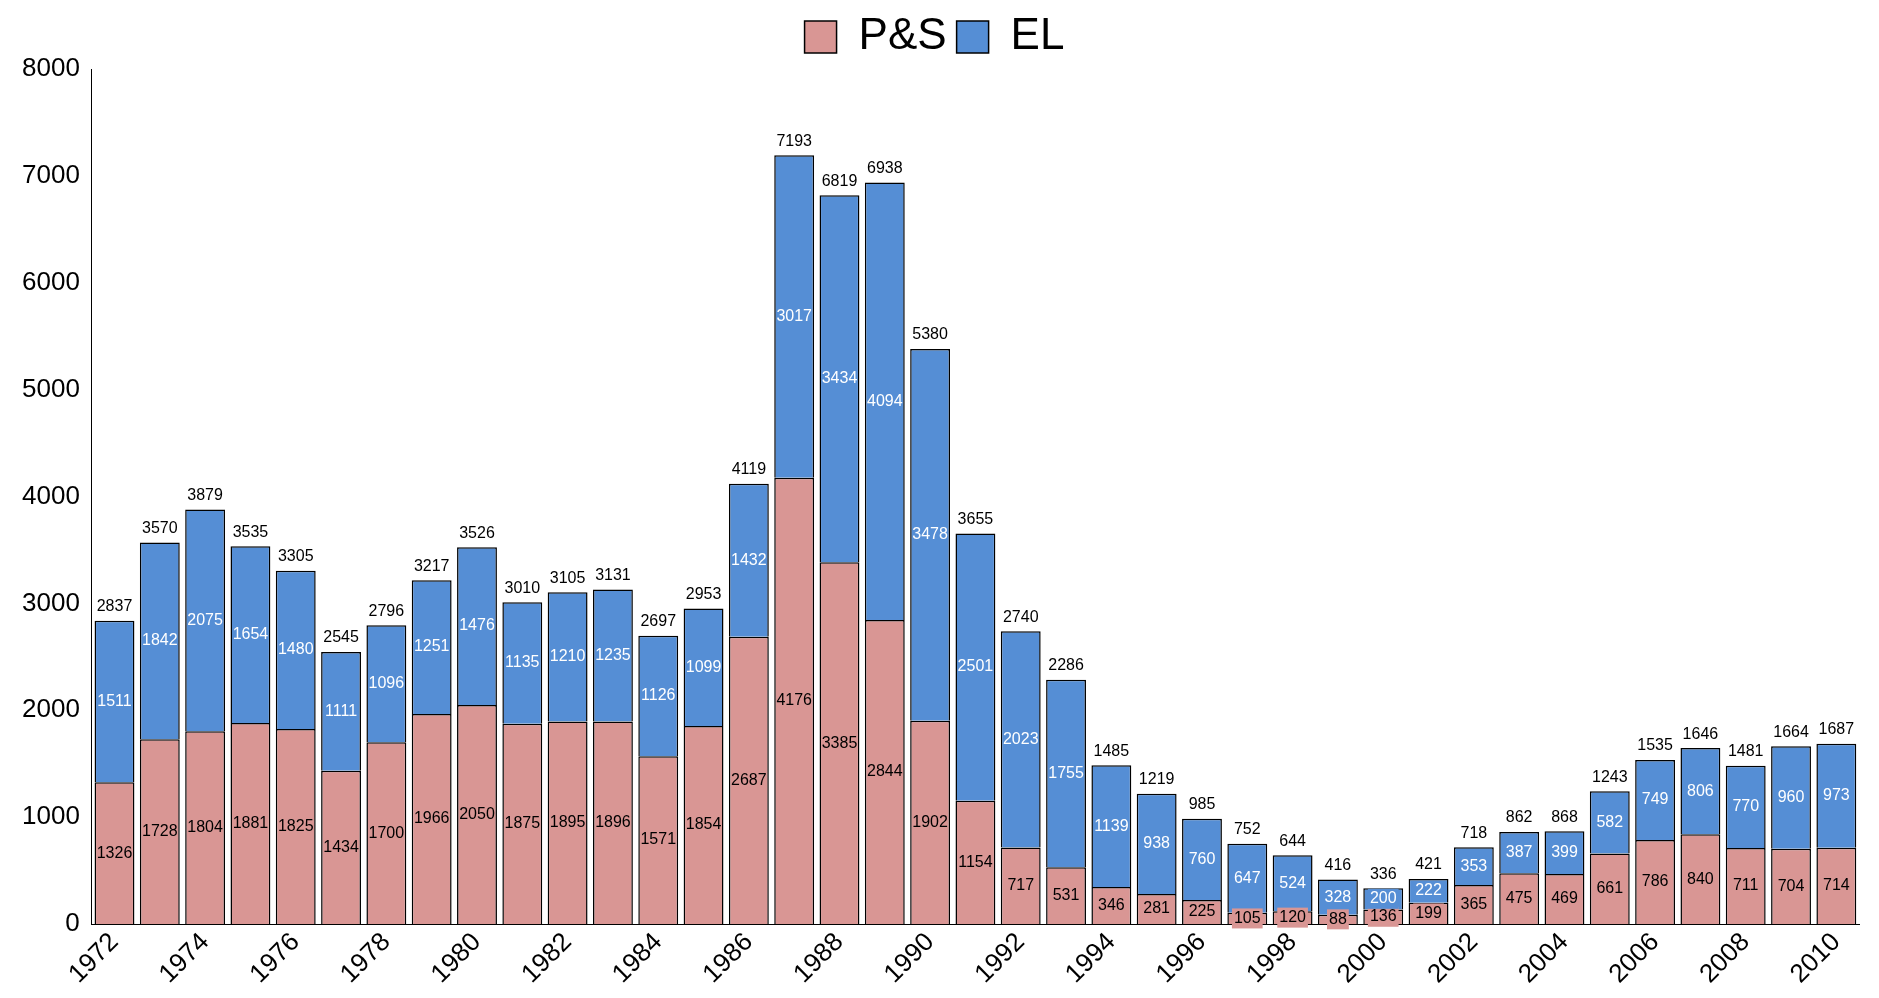  What do you see at coordinates (522, 587) in the screenshot?
I see `total-label: 3010` at bounding box center [522, 587].